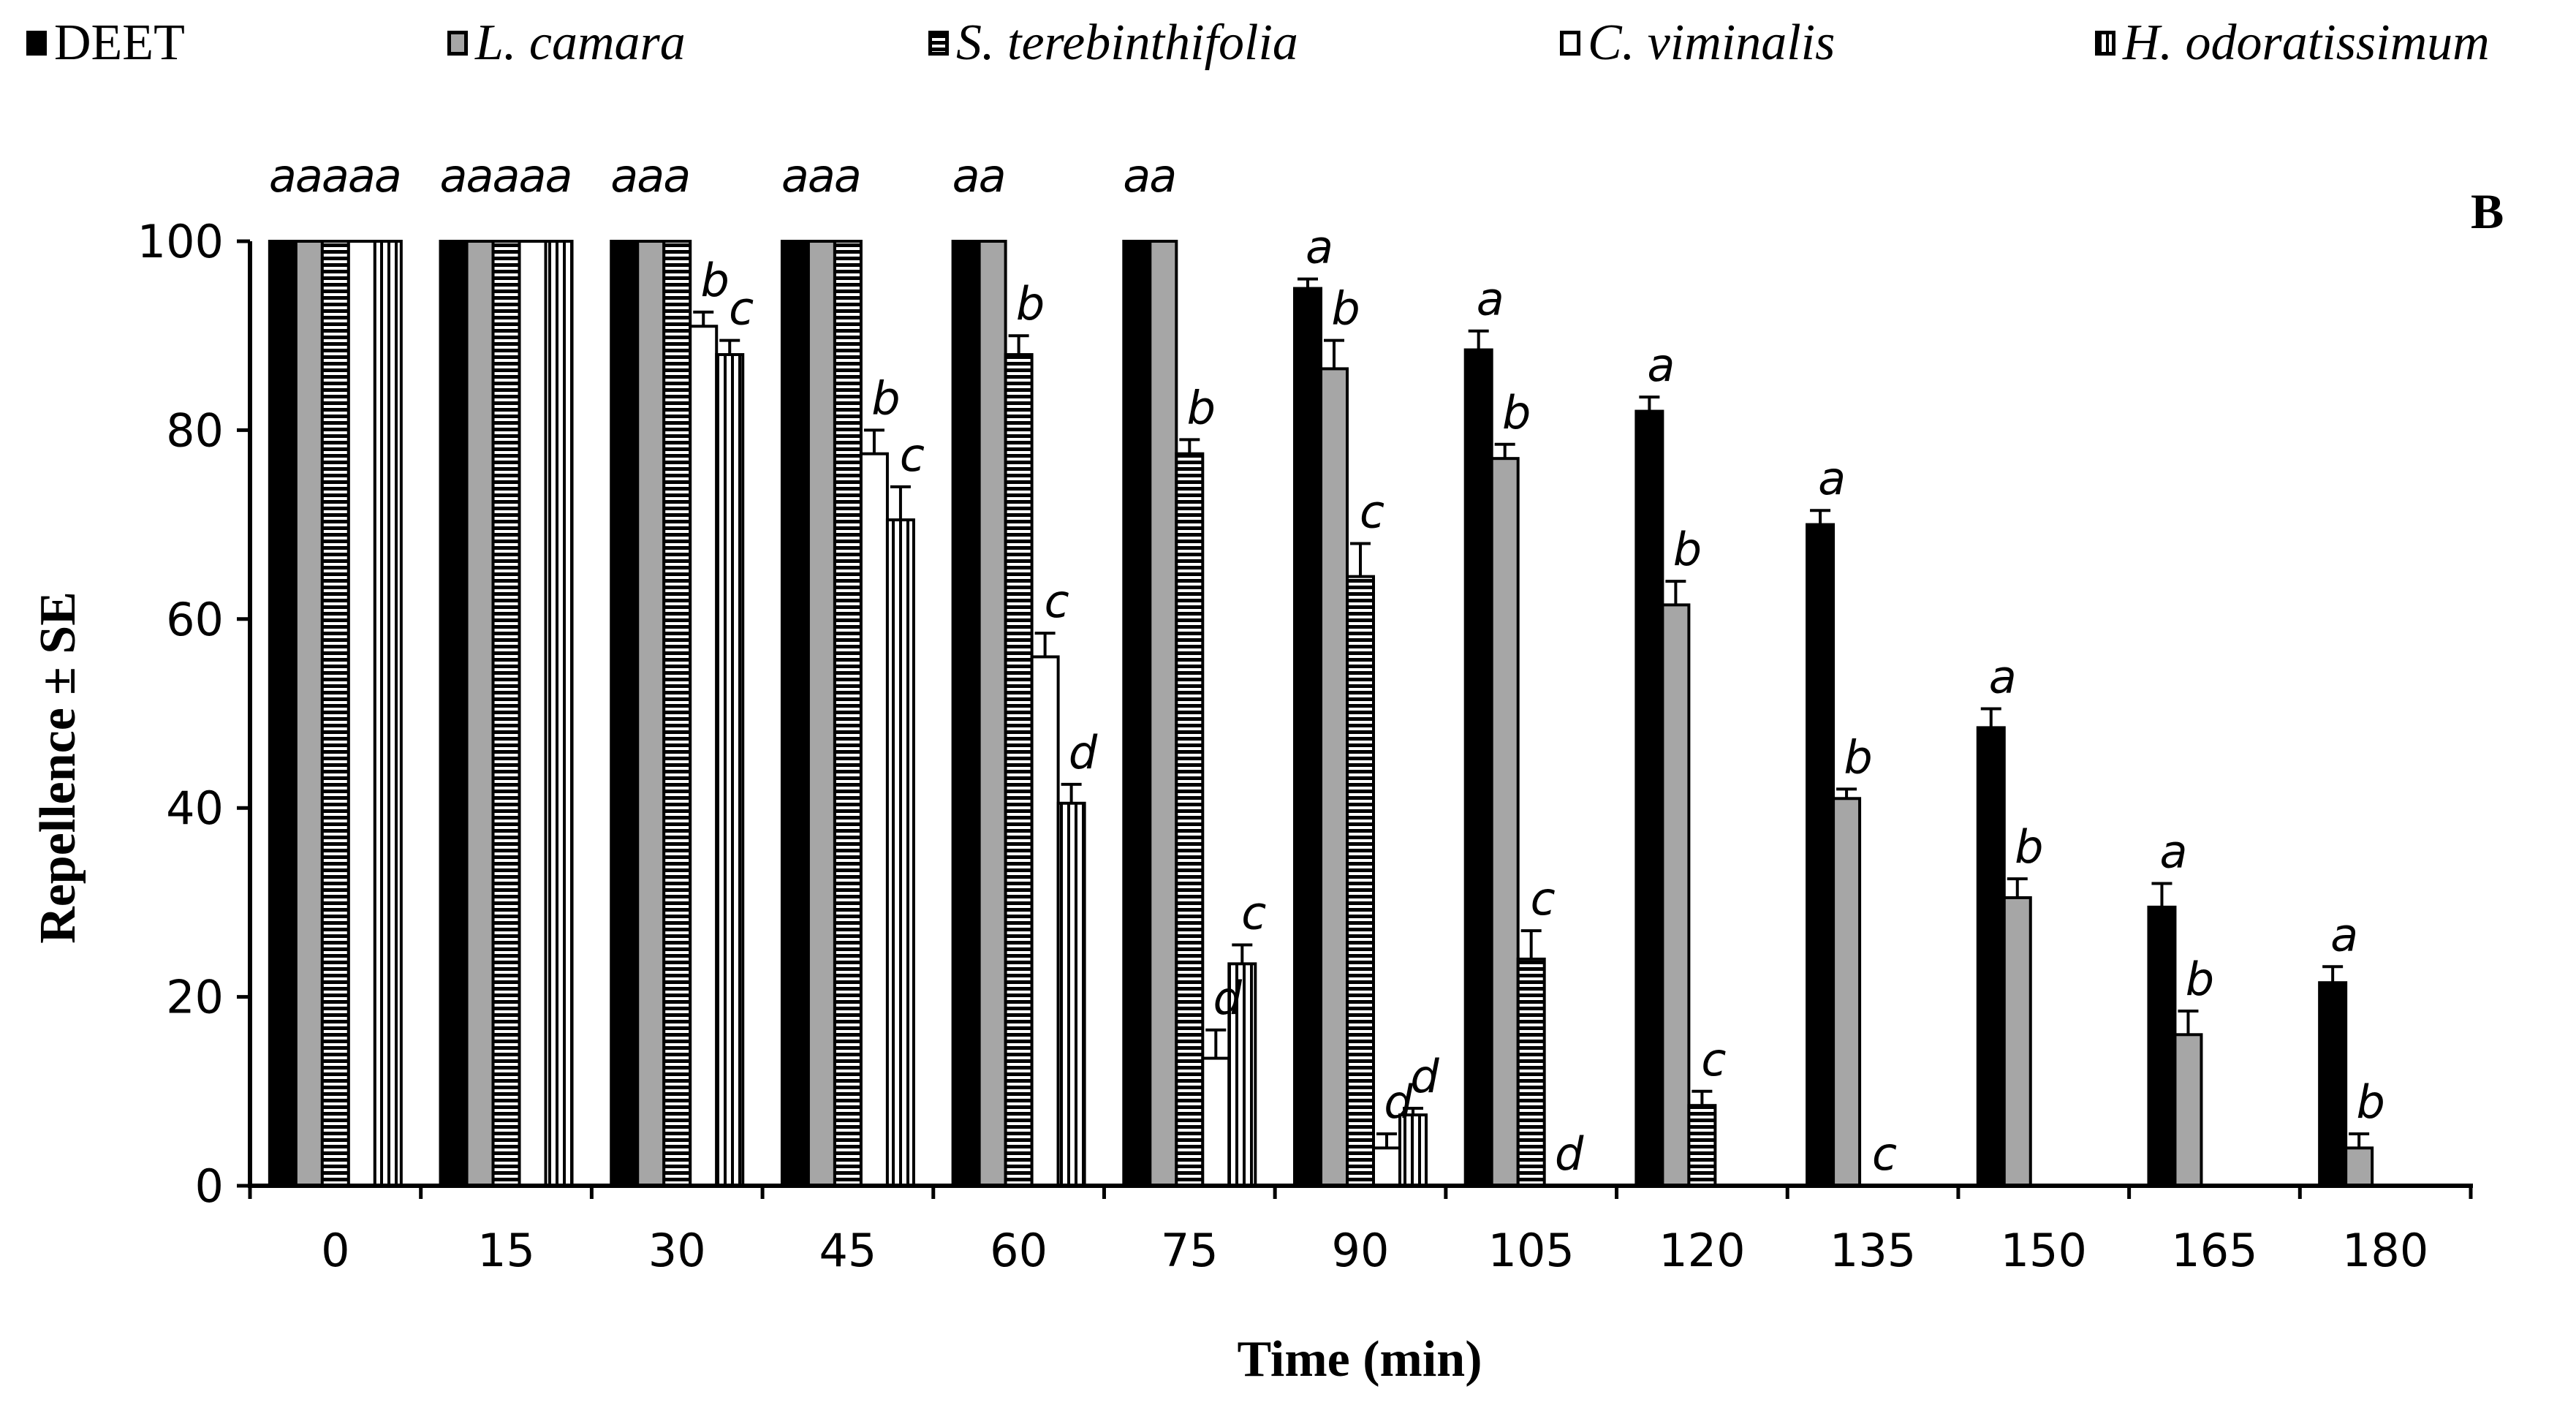  I want to click on legend-item-l-camara: L. camara, so click(566, 43).